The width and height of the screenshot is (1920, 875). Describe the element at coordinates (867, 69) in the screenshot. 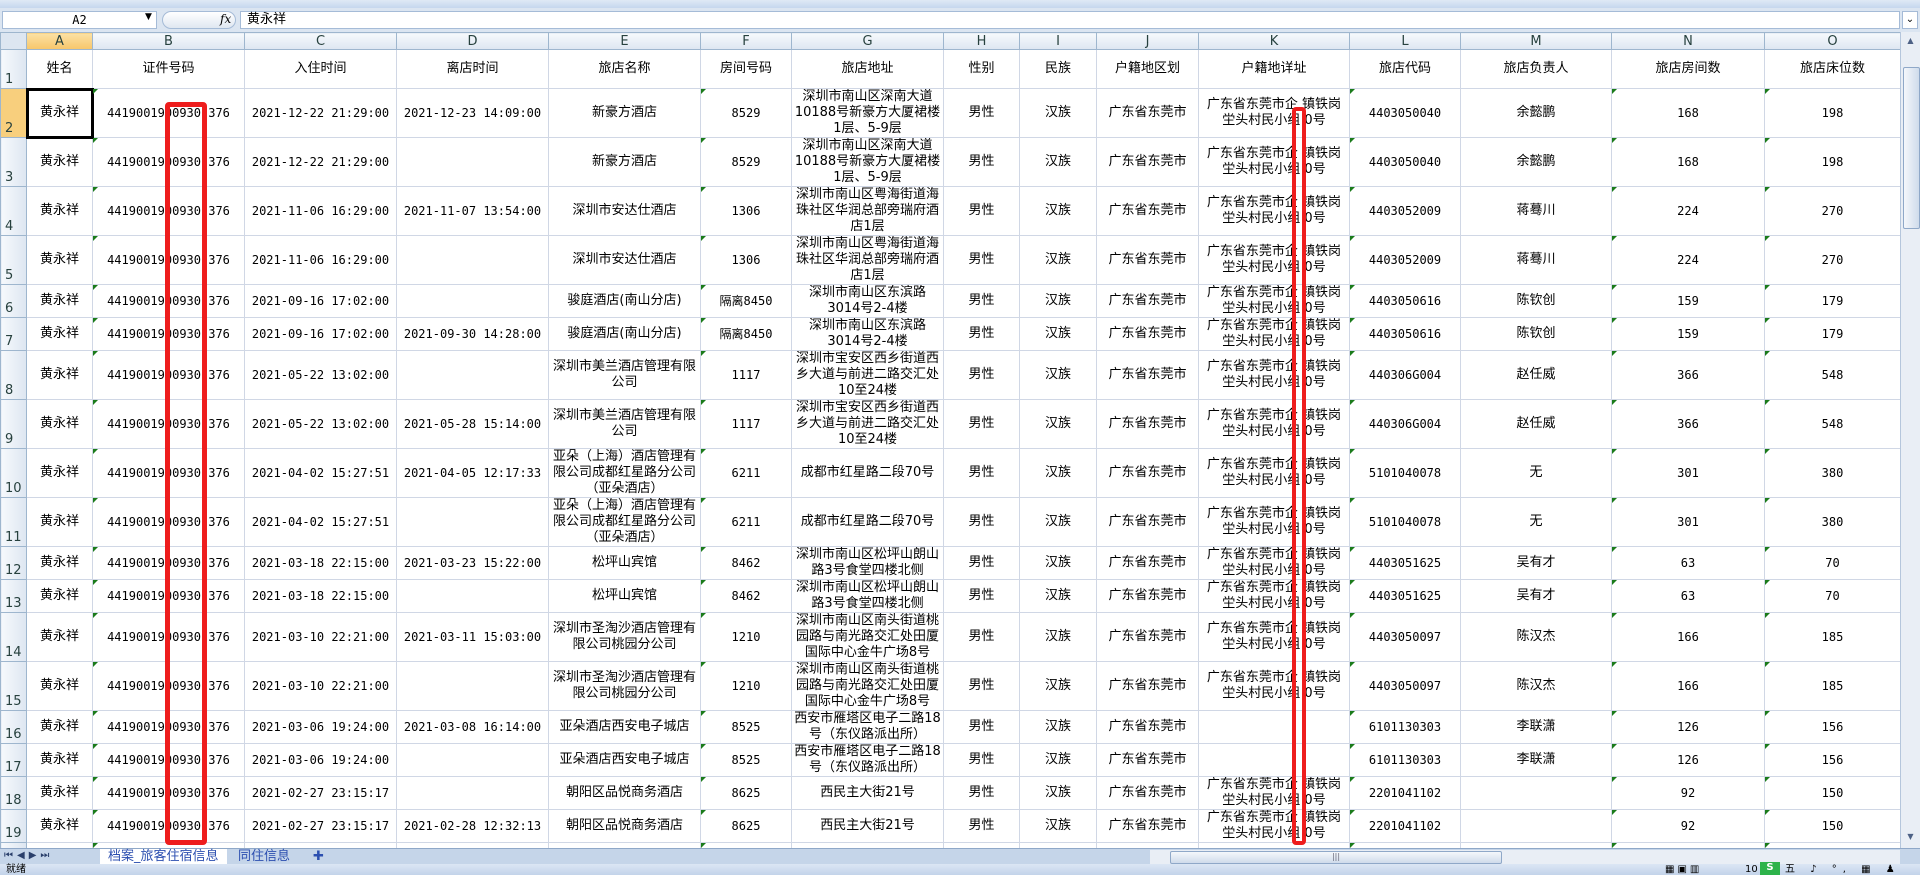

I see `column-title-G: 旅店地址` at that location.